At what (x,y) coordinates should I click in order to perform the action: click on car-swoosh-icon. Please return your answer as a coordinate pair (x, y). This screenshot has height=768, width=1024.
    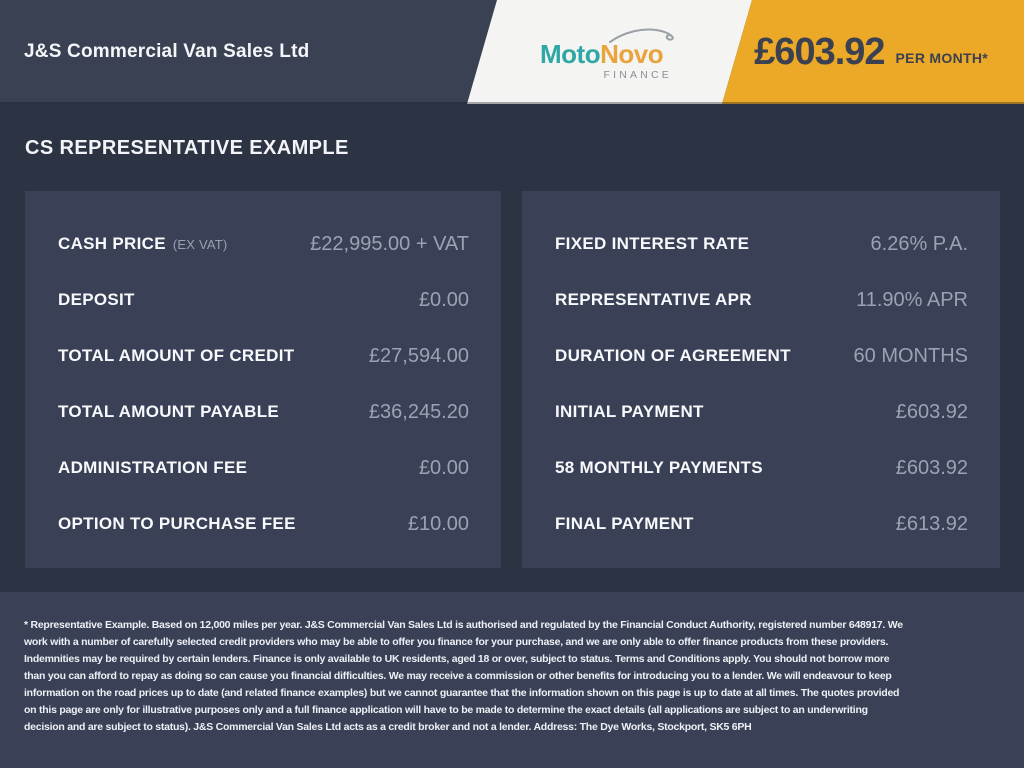
    Looking at the image, I should click on (643, 37).